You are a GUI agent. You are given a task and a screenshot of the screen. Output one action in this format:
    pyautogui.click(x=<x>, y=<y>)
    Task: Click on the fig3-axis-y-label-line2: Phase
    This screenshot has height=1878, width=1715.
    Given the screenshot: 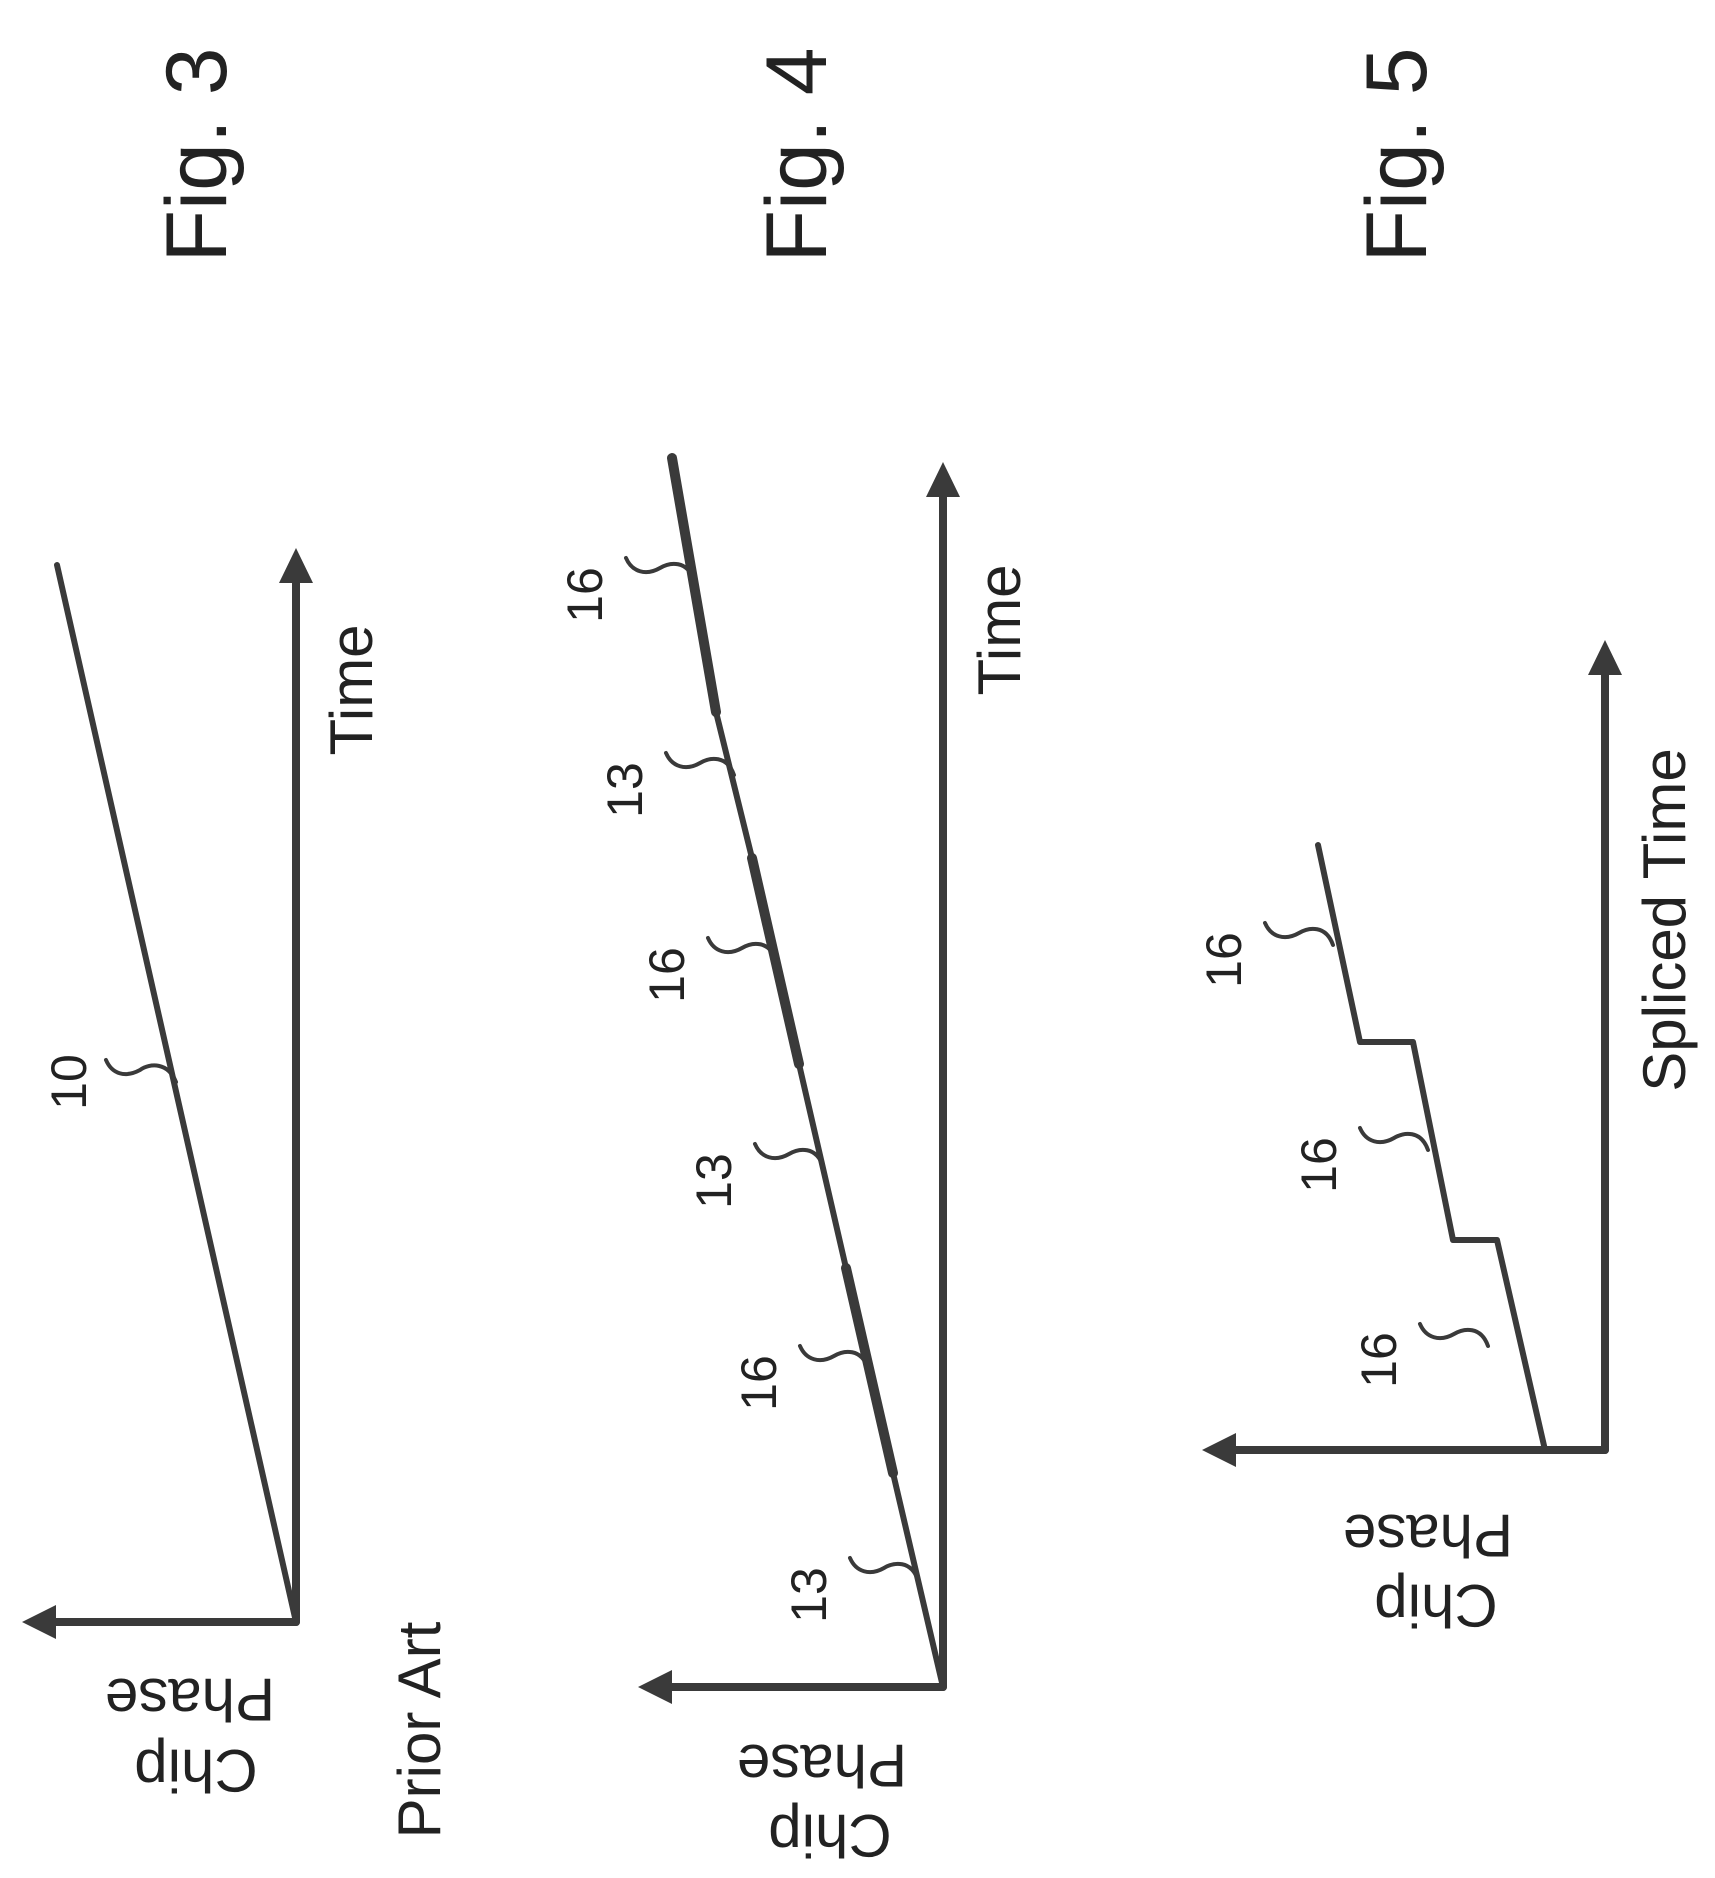 What is the action you would take?
    pyautogui.click(x=190, y=1699)
    